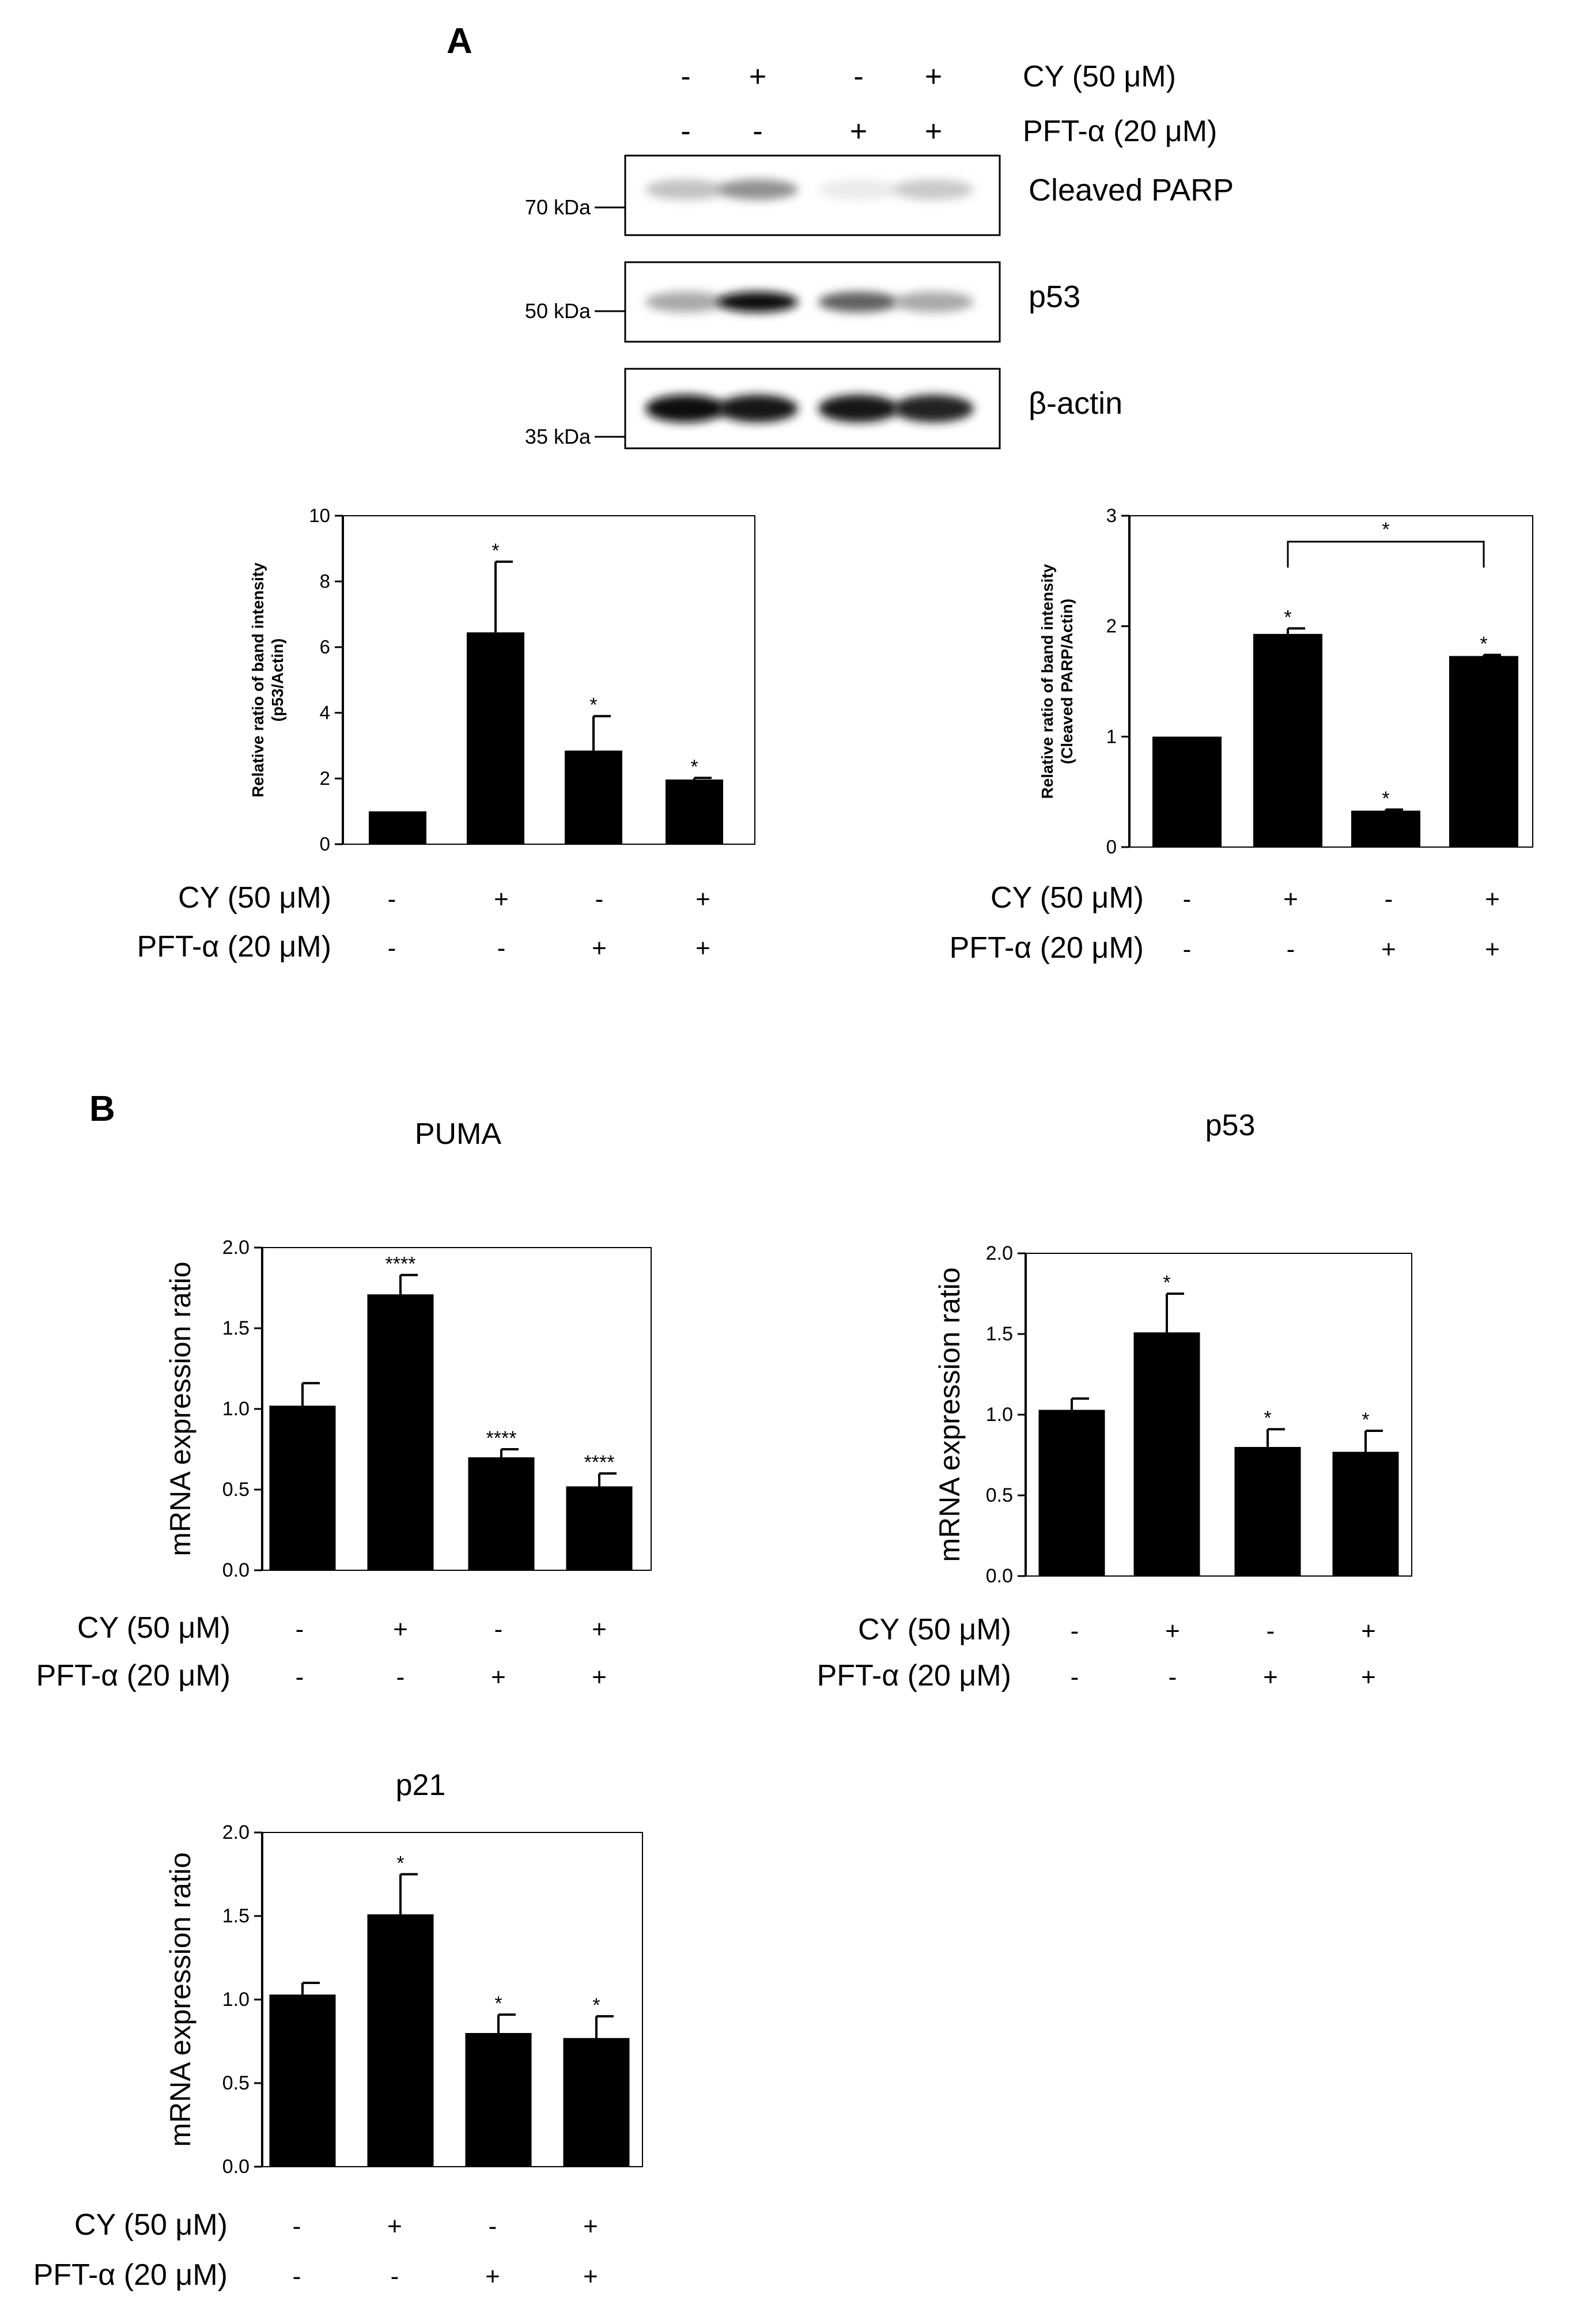 The width and height of the screenshot is (1584, 2324). I want to click on chart-2-cy-sign-0: -, so click(300, 1629).